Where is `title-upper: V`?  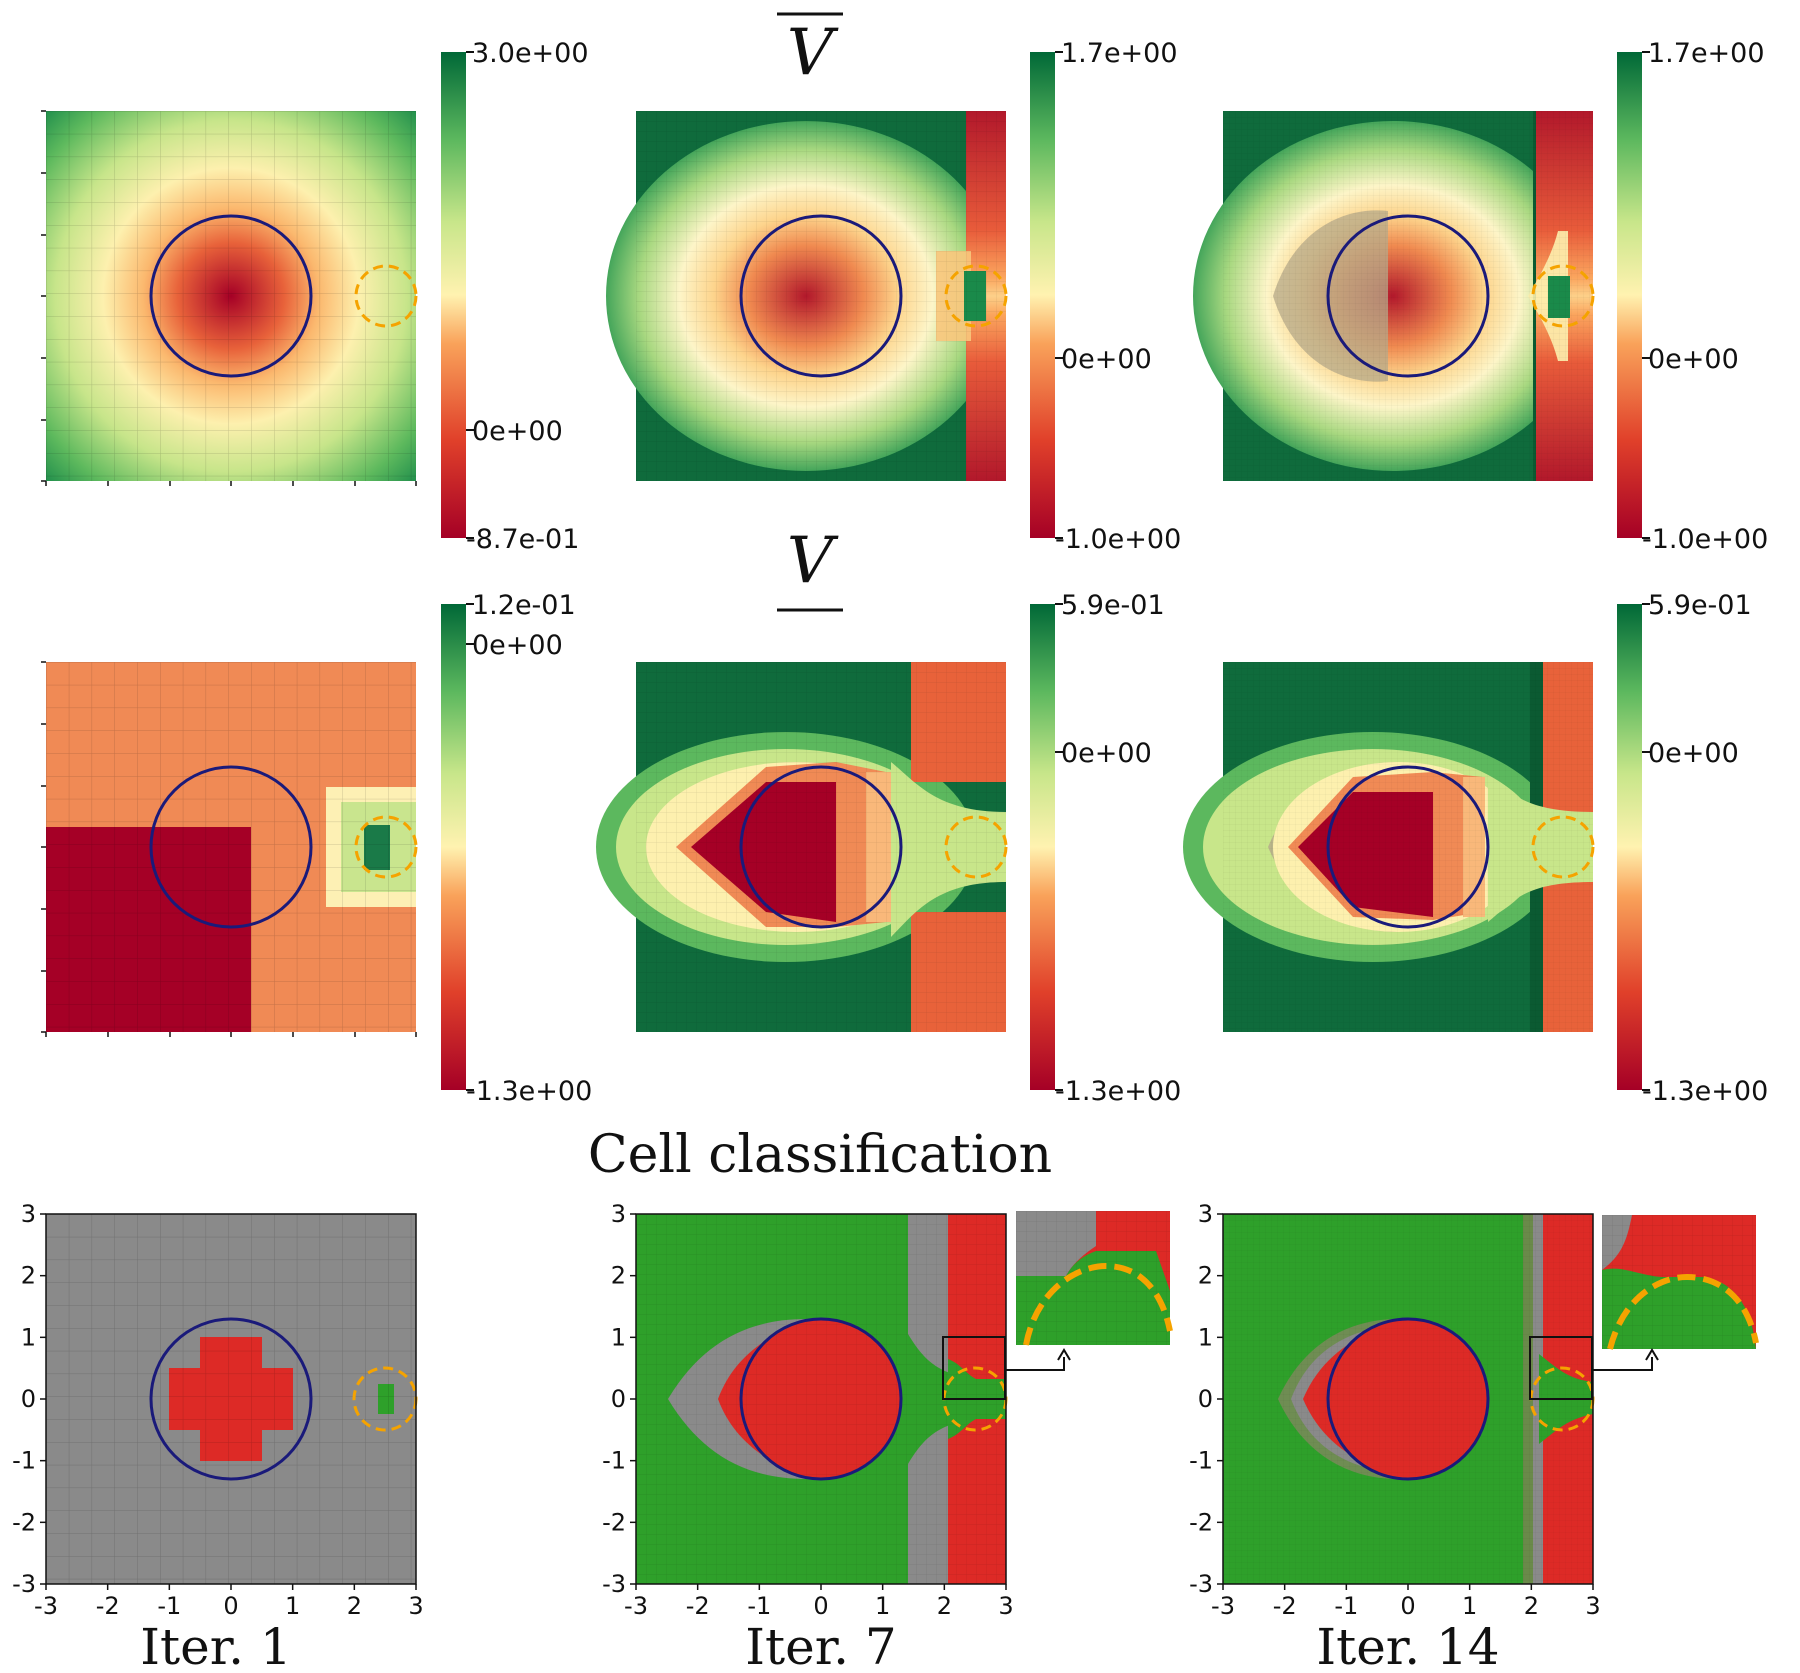 title-upper: V is located at coordinates (813, 53).